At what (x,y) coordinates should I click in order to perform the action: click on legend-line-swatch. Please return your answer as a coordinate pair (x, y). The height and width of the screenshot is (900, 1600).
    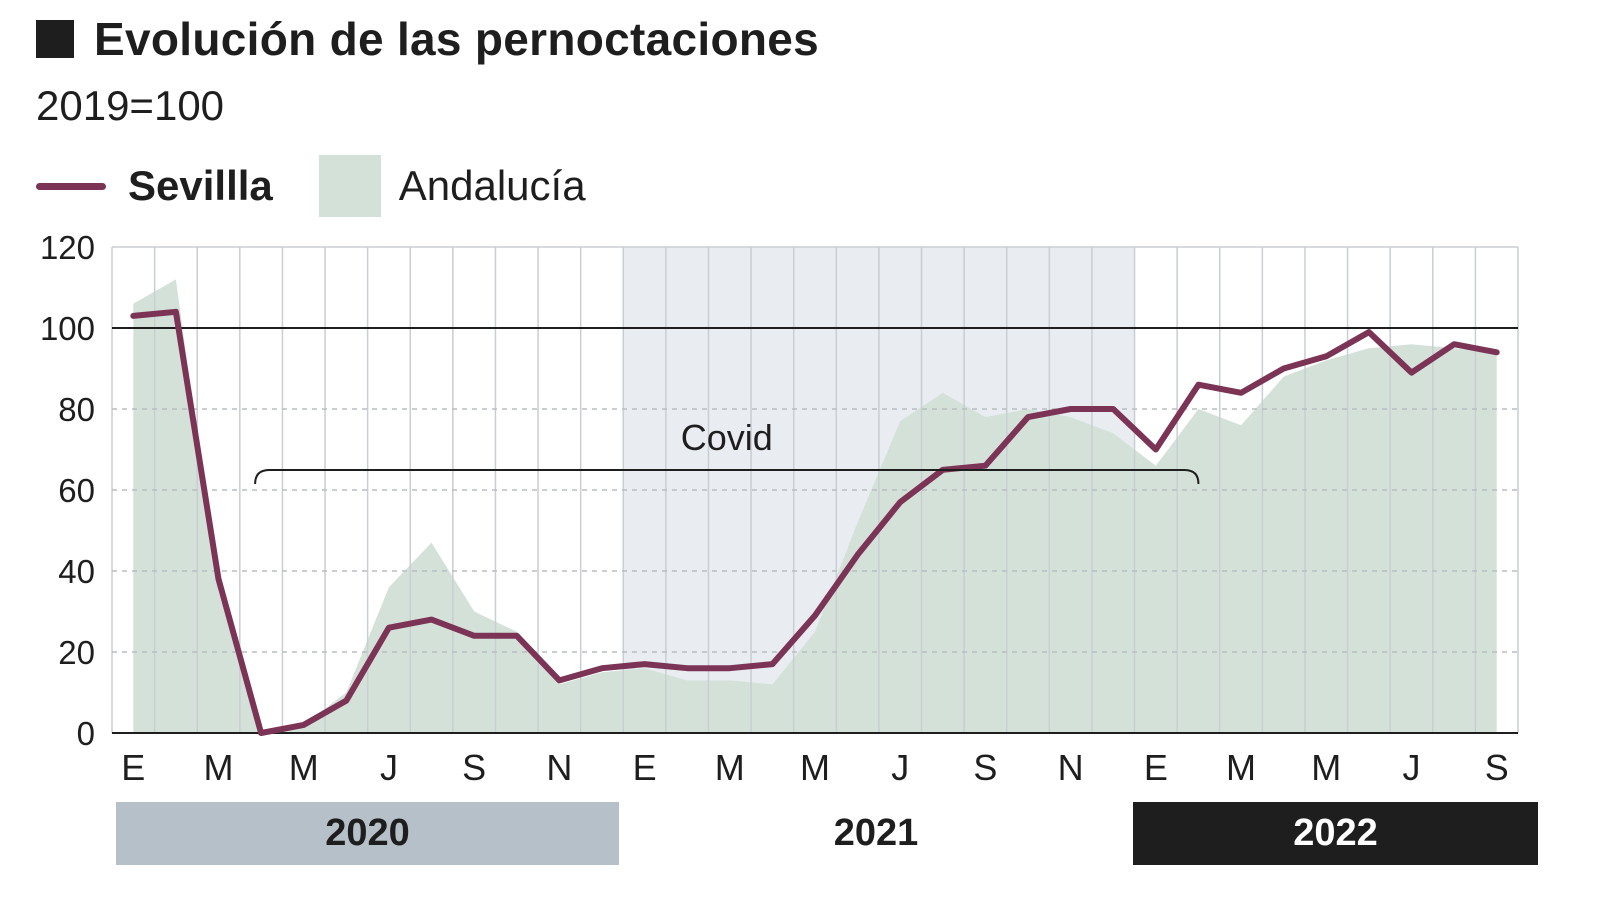
    Looking at the image, I should click on (71, 186).